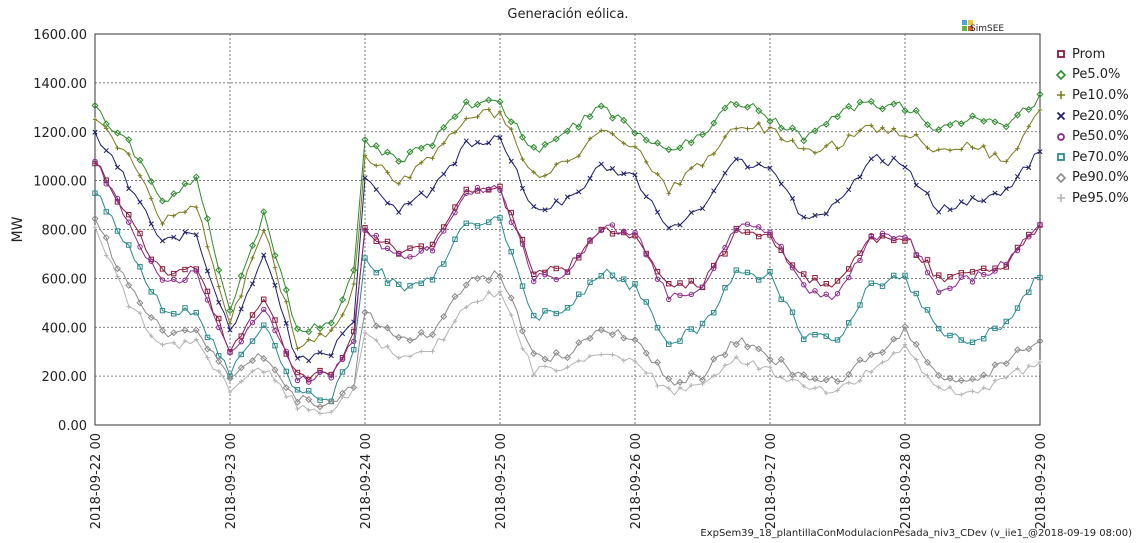 The width and height of the screenshot is (1136, 543). What do you see at coordinates (231, 481) in the screenshot?
I see `x-tick-label: 2018-09-23 00` at bounding box center [231, 481].